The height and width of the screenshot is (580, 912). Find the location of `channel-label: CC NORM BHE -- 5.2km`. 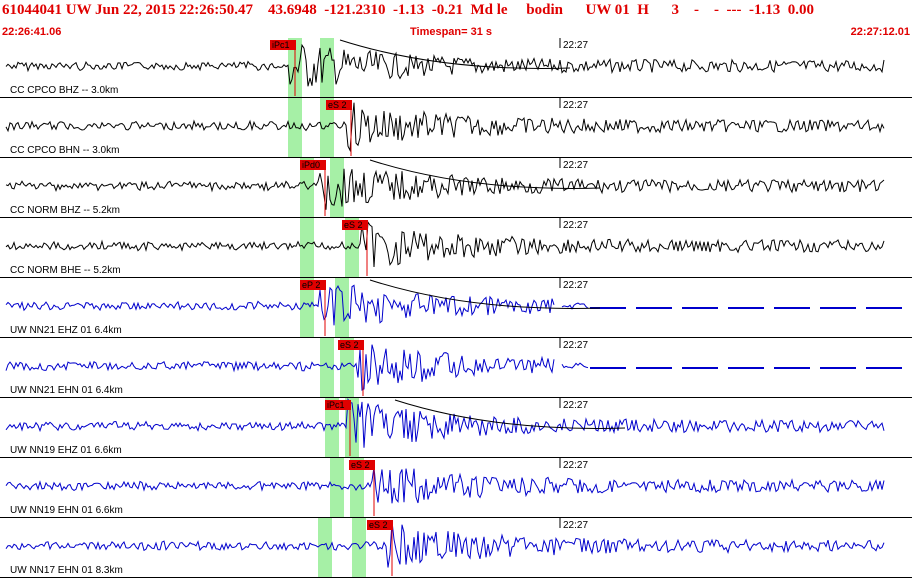

channel-label: CC NORM BHE -- 5.2km is located at coordinates (65, 270).